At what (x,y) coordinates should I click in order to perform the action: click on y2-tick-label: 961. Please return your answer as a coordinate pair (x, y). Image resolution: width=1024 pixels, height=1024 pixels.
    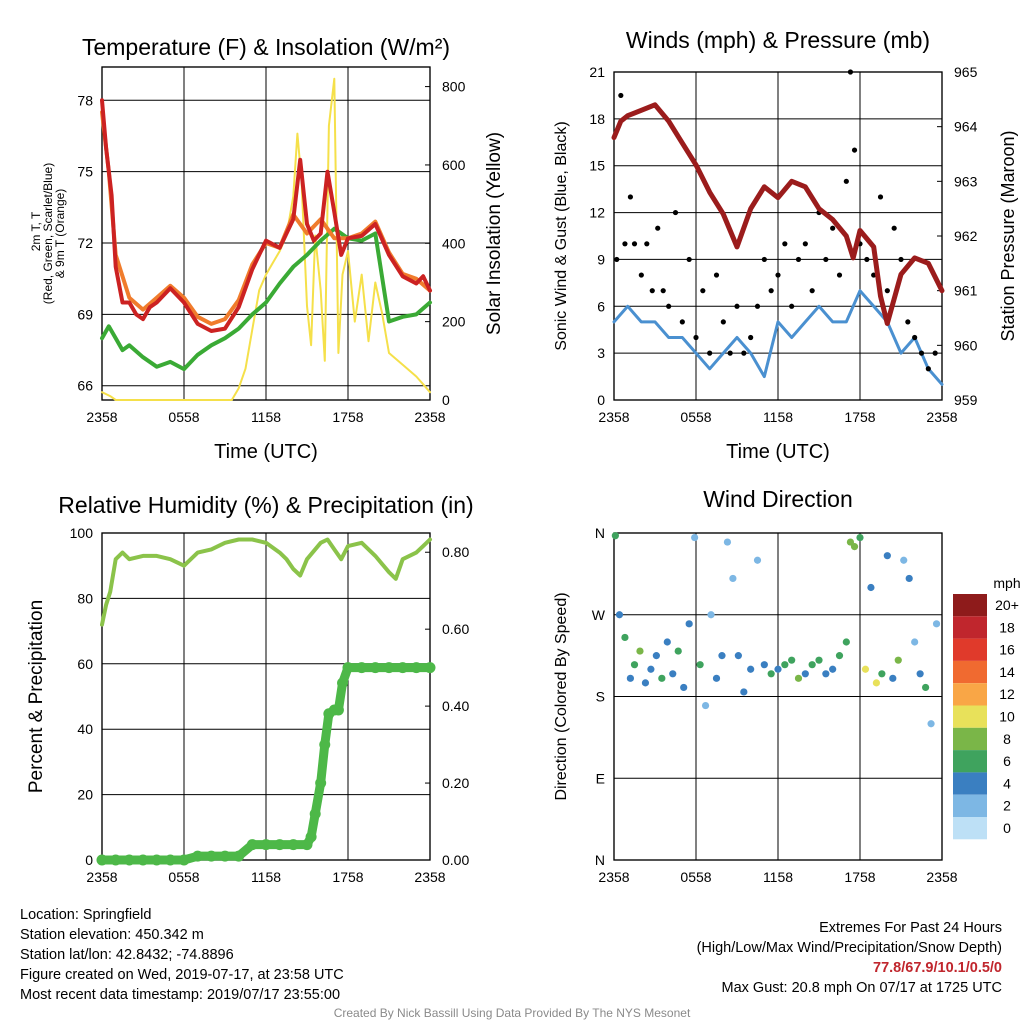
    Looking at the image, I should click on (966, 291).